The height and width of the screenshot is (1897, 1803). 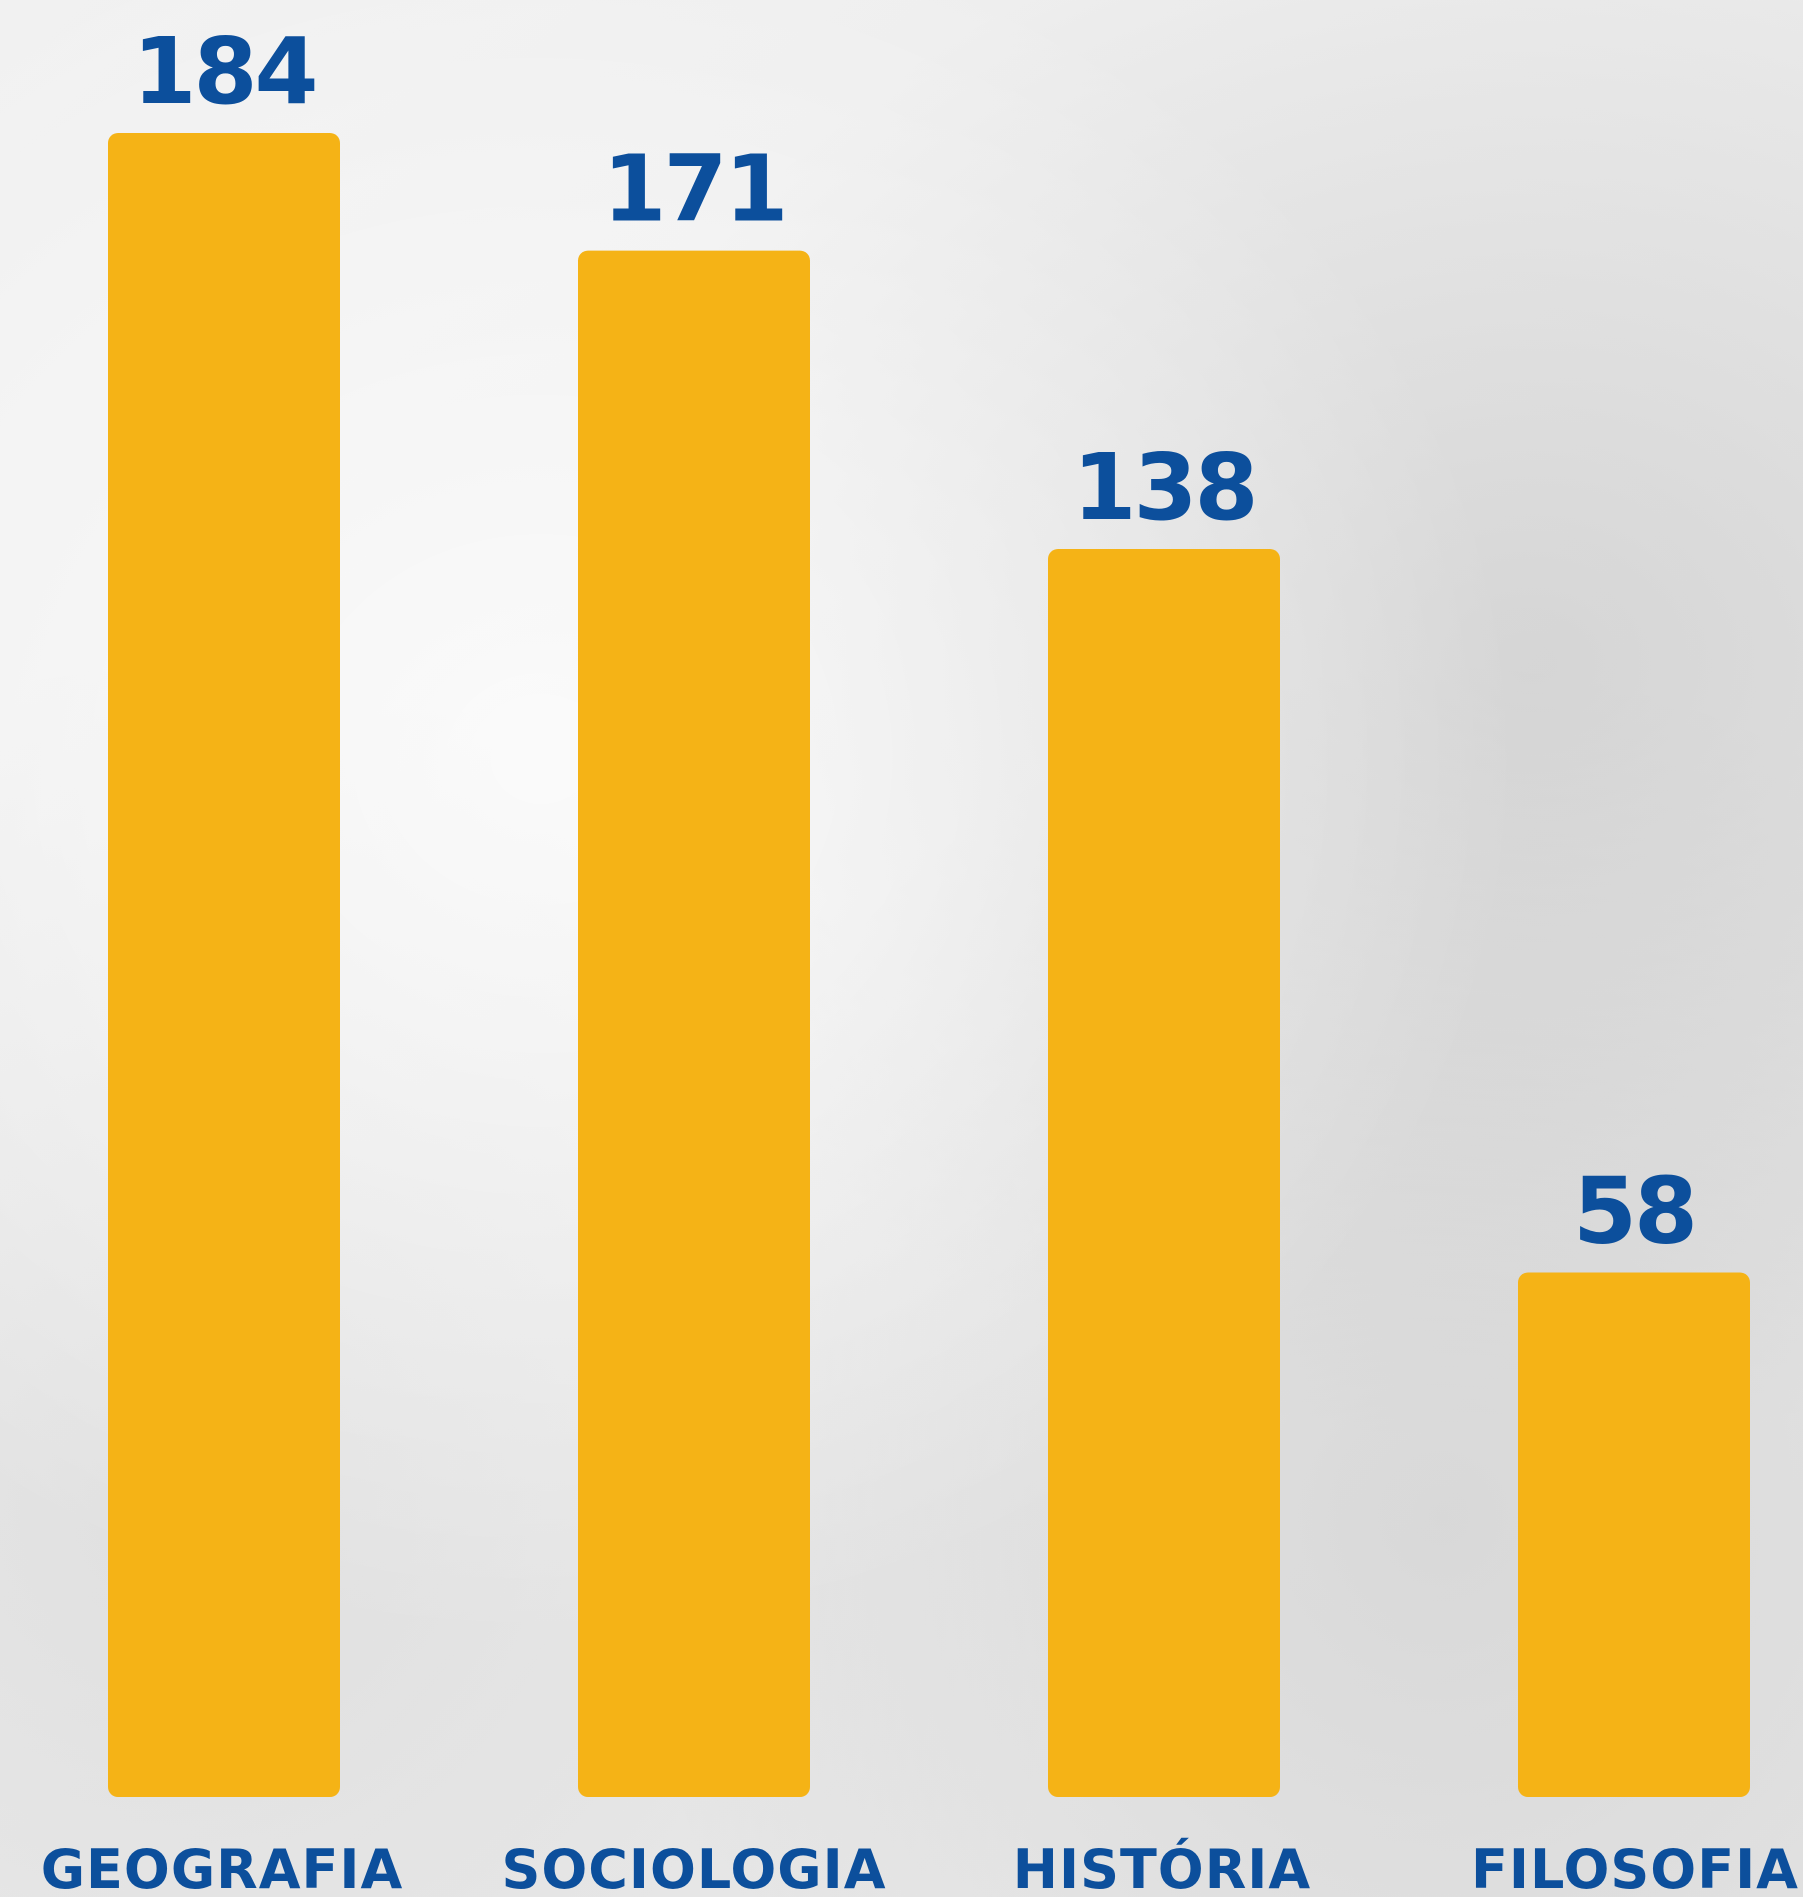 I want to click on category-label-história: HISTÓRIA, so click(x=1162, y=1867).